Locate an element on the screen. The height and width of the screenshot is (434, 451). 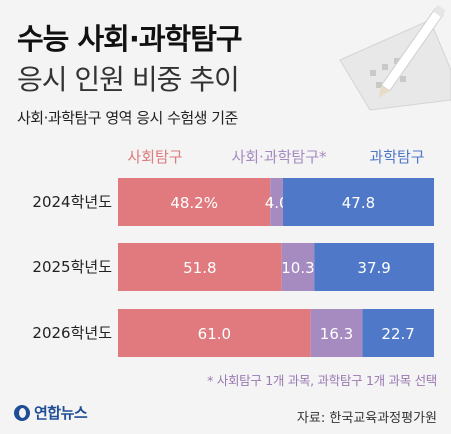
data-label-social: 61.0 is located at coordinates (214, 334).